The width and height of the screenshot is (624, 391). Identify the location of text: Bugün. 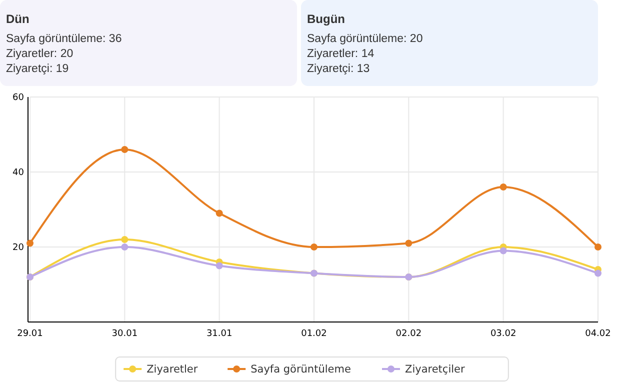
(326, 19).